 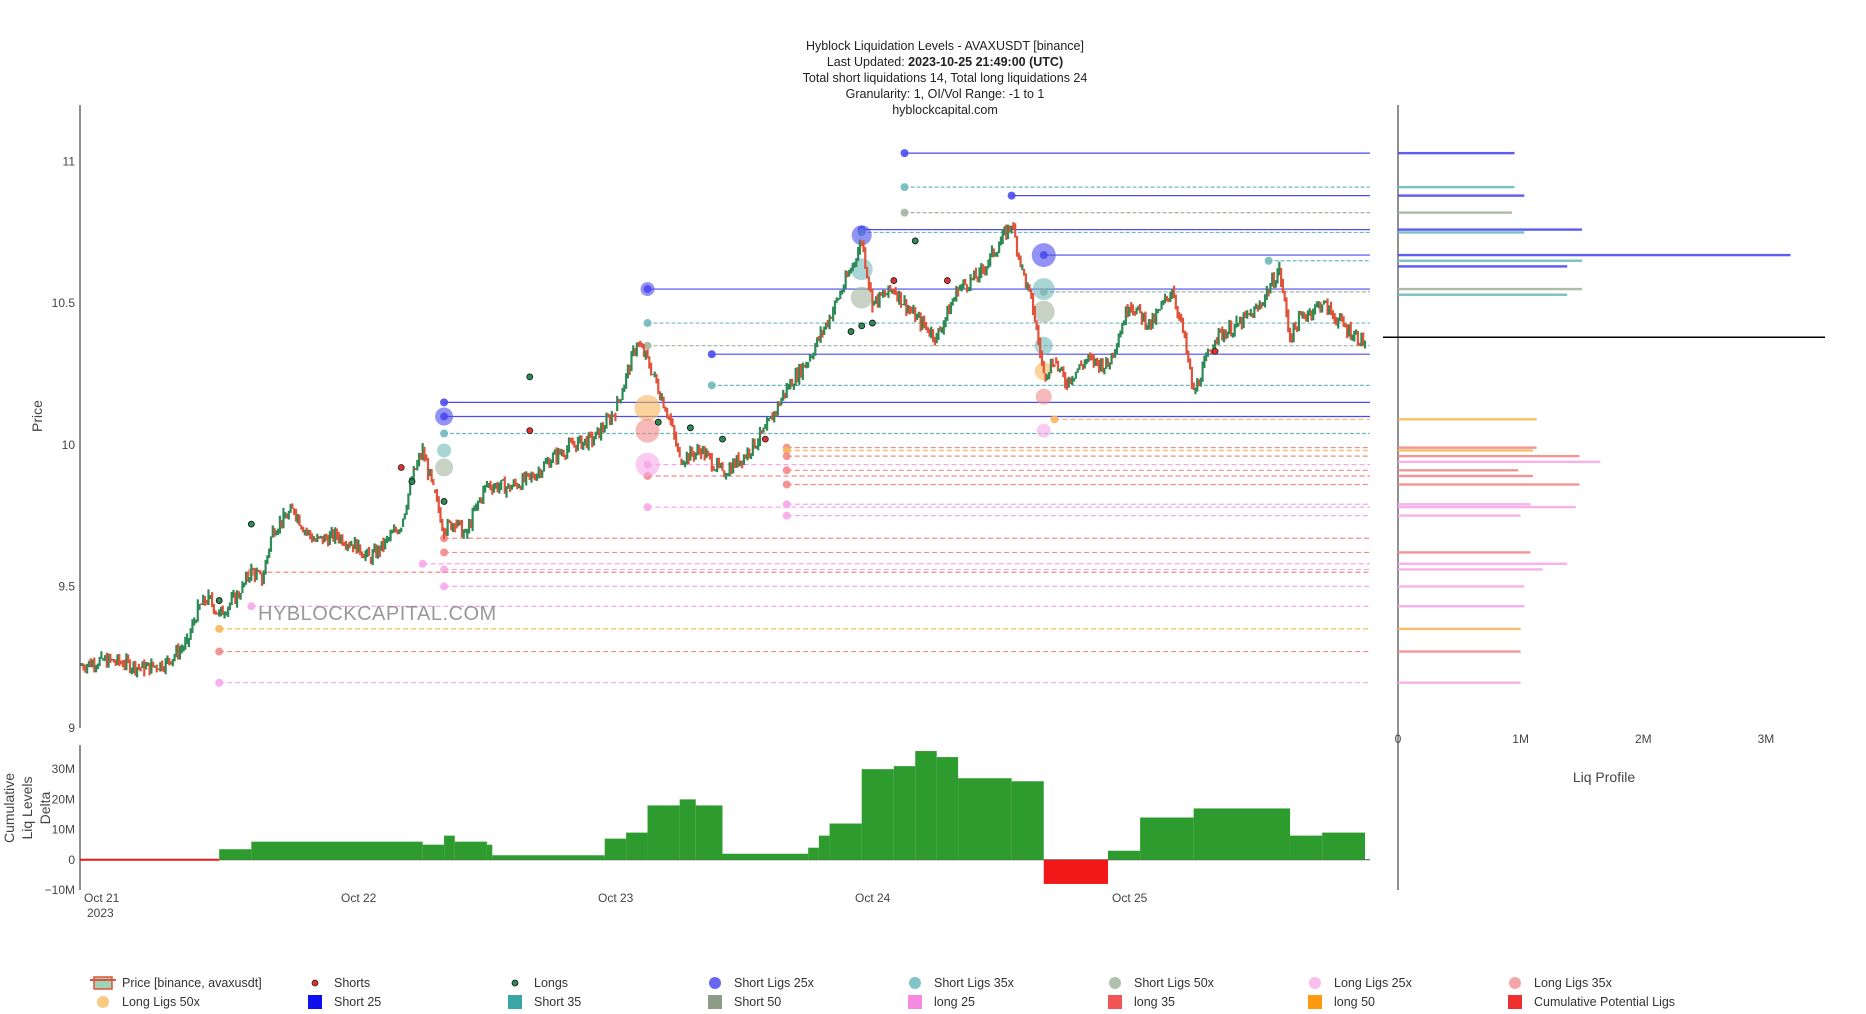 I want to click on price-y-tick-label: 11, so click(x=69, y=162).